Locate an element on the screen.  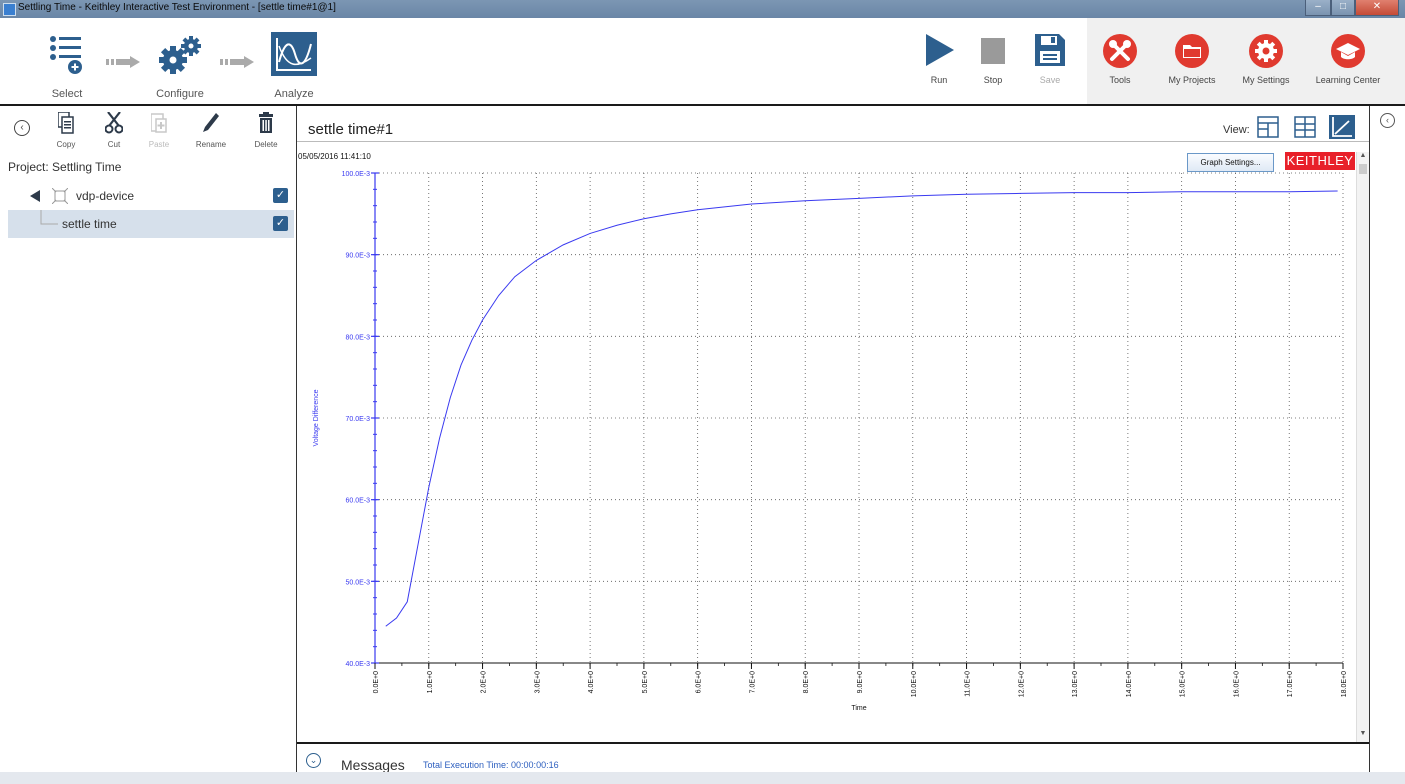
copy-button: Copy is located at coordinates (66, 130).